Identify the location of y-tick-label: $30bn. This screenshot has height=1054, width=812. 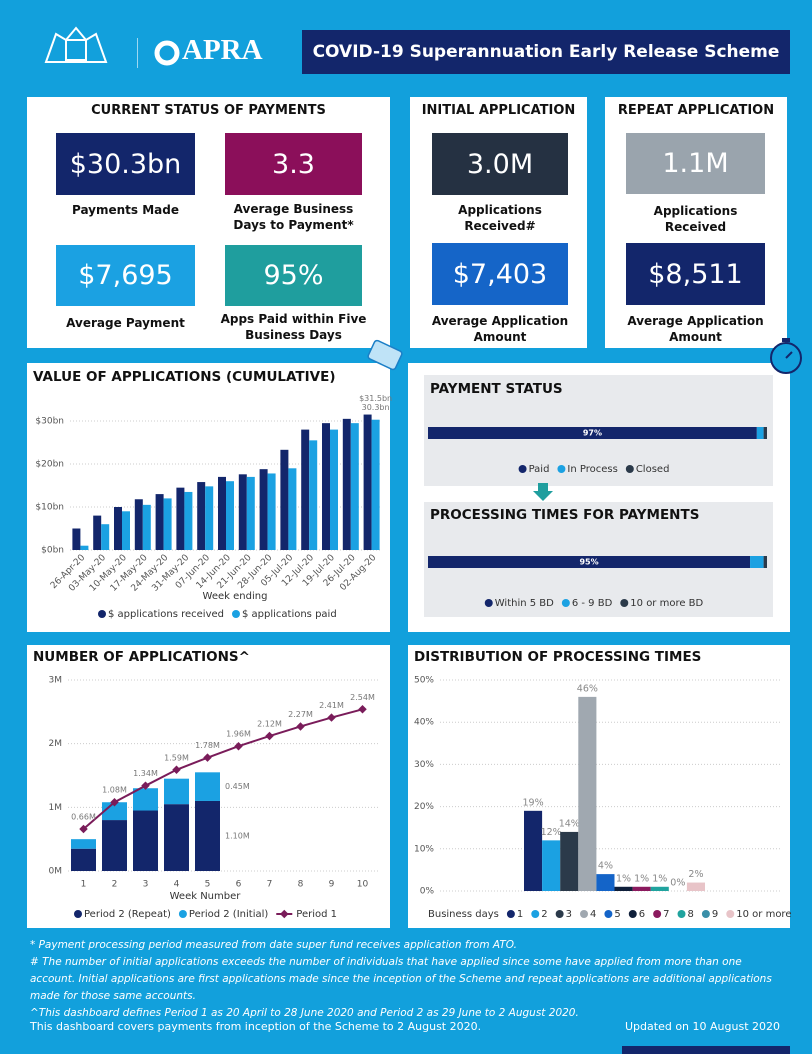
(49, 422).